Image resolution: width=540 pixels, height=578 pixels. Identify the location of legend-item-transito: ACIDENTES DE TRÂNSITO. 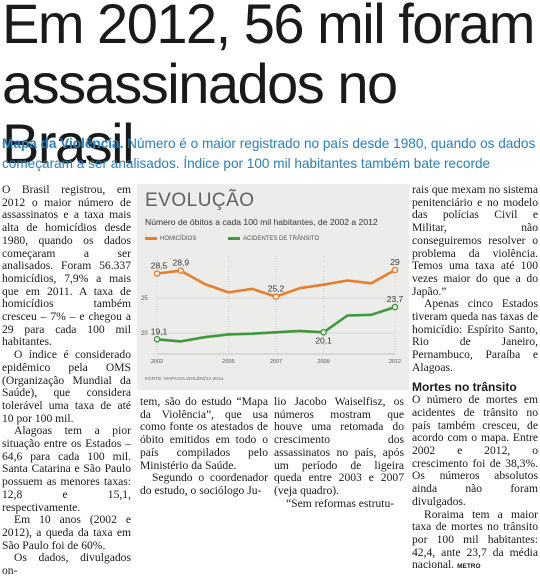
(273, 239).